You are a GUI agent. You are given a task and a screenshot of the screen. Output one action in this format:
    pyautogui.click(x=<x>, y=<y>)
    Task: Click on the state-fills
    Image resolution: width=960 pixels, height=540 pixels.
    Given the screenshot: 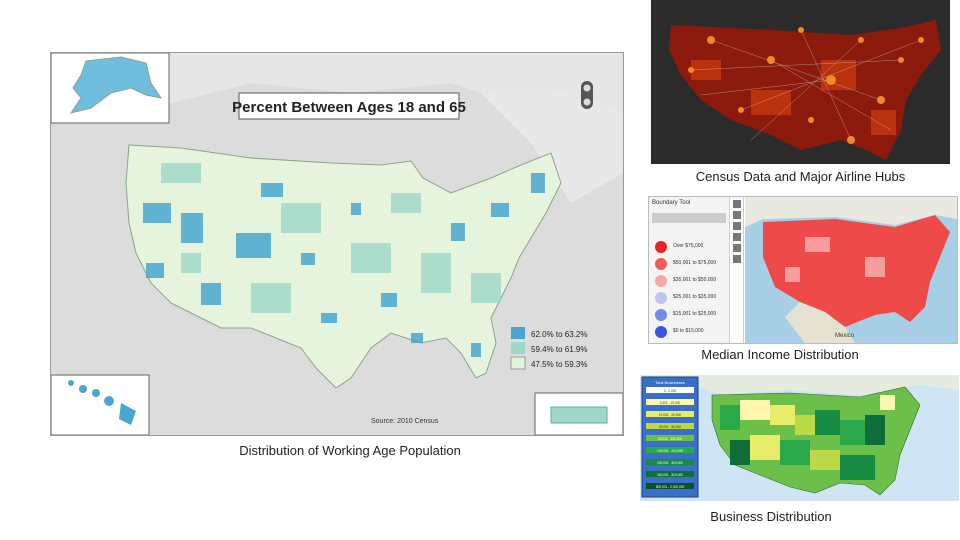 What is the action you would take?
    pyautogui.click(x=807, y=437)
    